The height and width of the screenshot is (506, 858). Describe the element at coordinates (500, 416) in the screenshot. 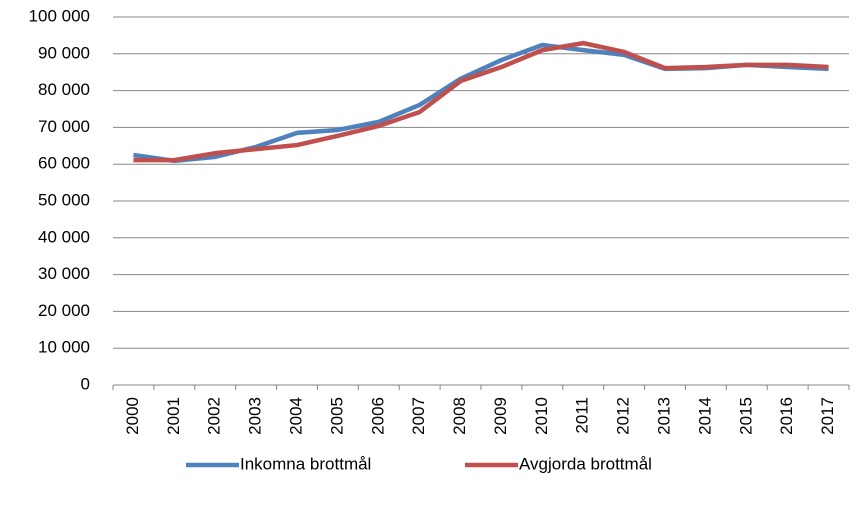

I see `x-tick-label: 2009` at that location.